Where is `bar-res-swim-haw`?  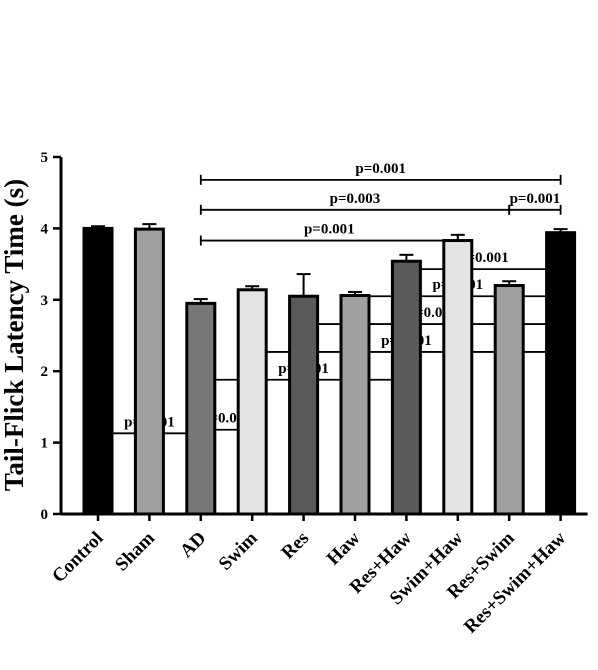 bar-res-swim-haw is located at coordinates (561, 373).